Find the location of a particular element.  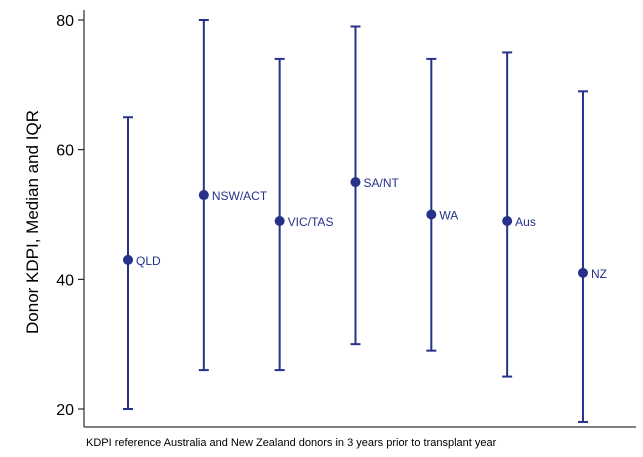

y-tick-label: 20 is located at coordinates (65, 410).